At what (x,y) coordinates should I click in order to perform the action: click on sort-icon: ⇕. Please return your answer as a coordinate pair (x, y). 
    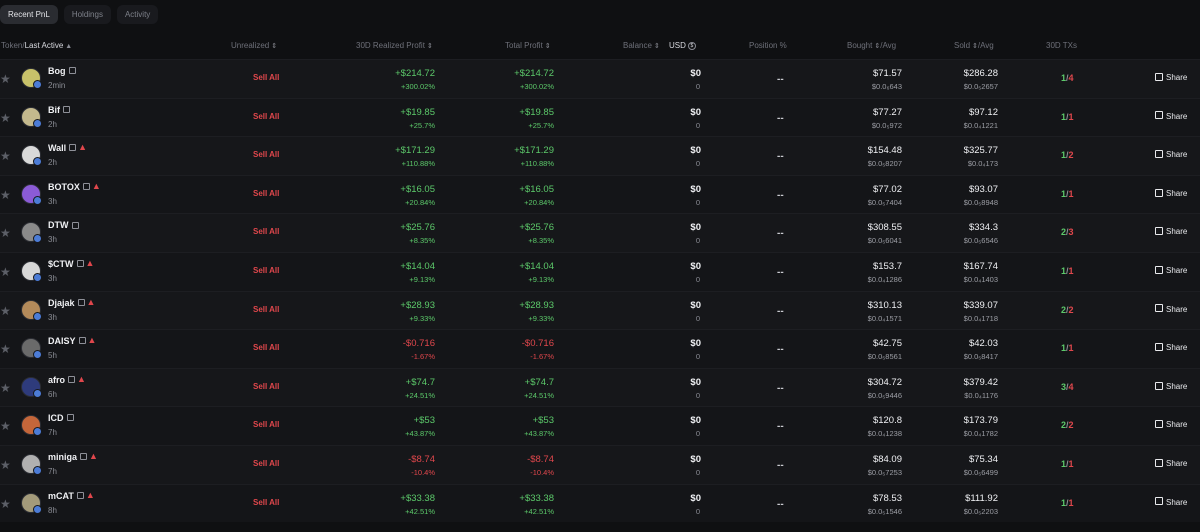
    Looking at the image, I should click on (429, 46).